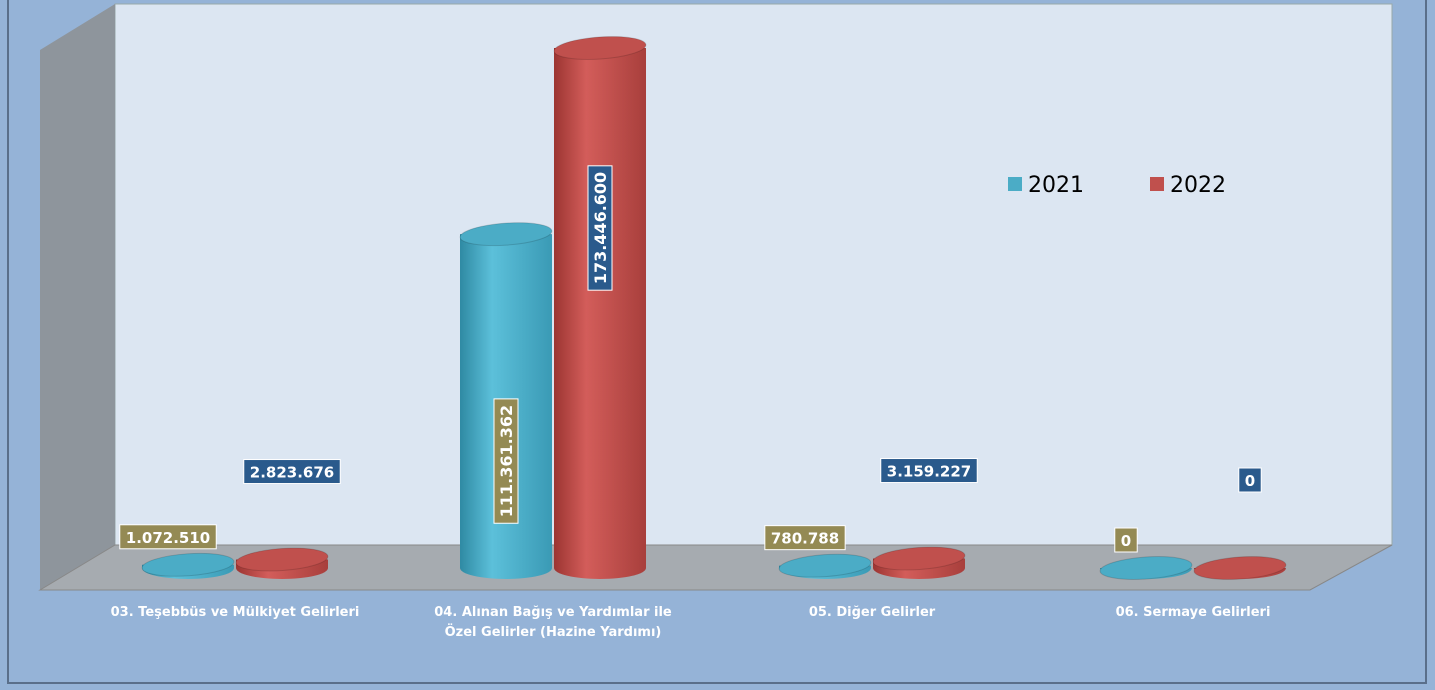 The image size is (1435, 690). Describe the element at coordinates (77, 297) in the screenshot. I see `side-wall` at that location.